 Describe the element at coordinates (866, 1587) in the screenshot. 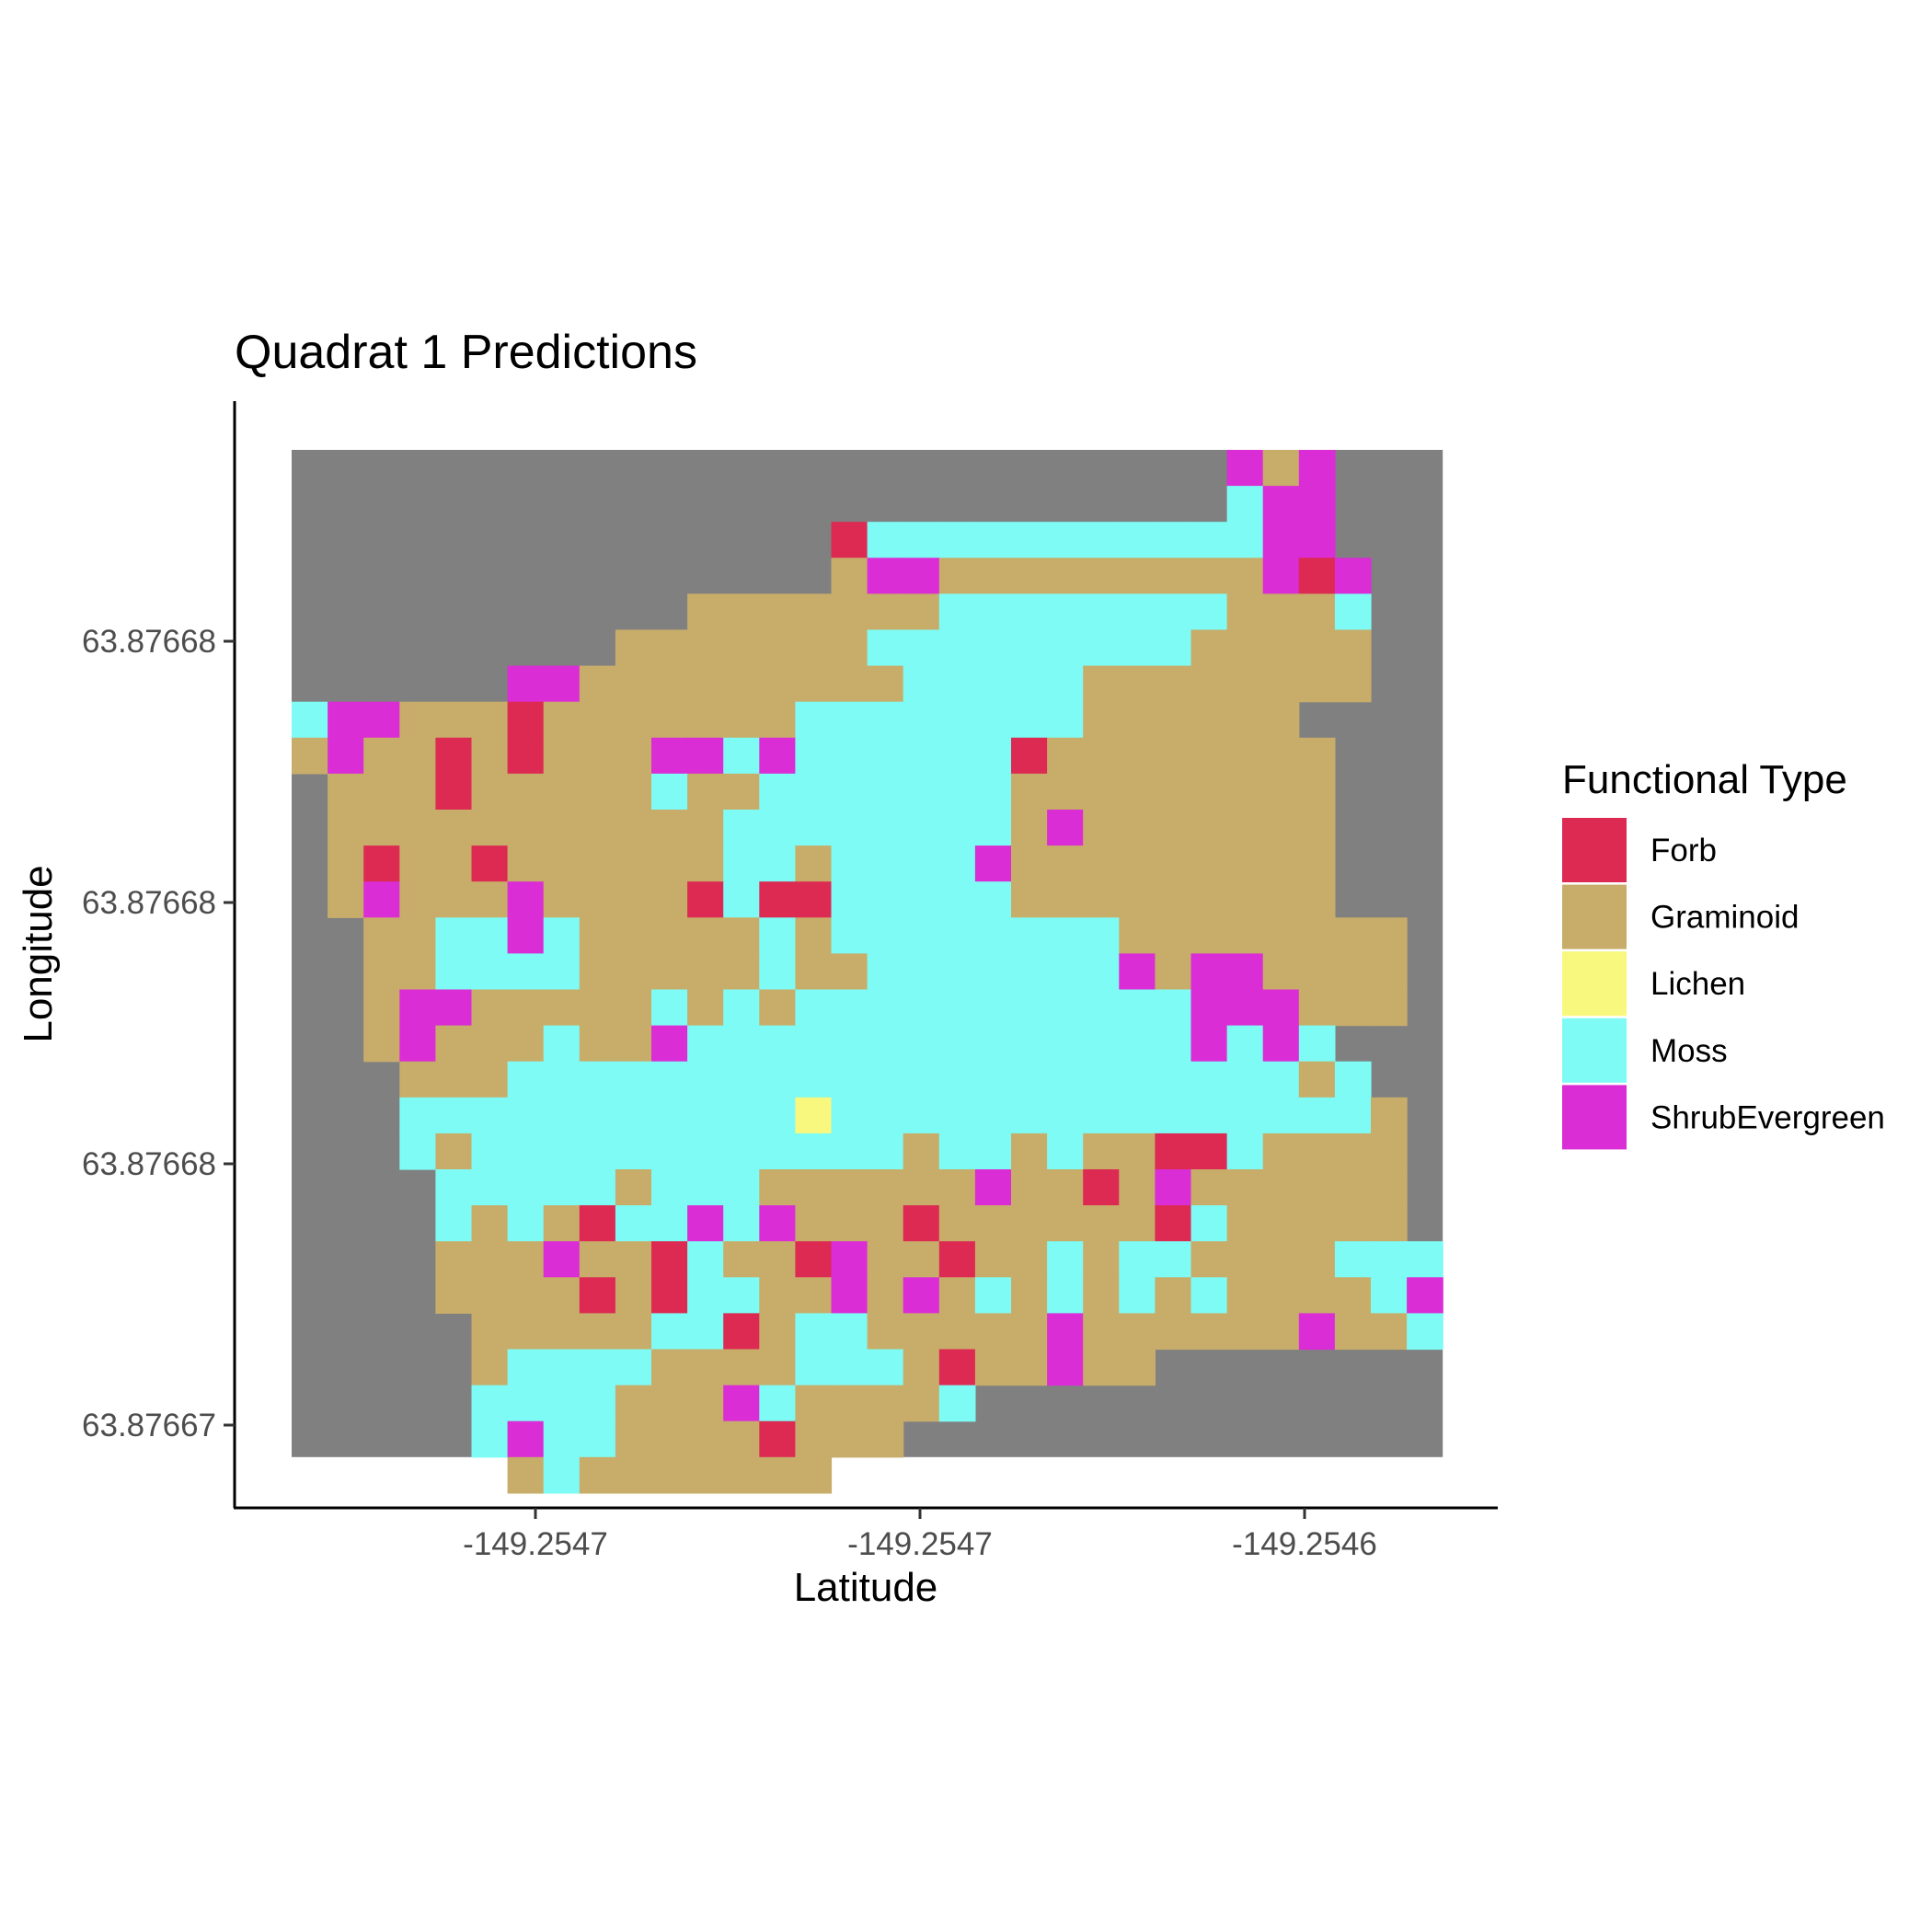

I see `x-axis-title: Latitude` at that location.